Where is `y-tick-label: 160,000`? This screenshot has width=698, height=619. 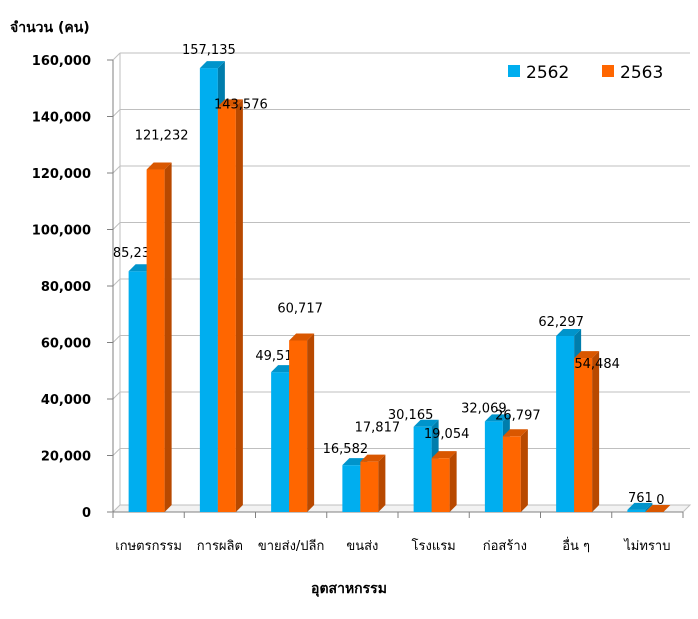
y-tick-label: 160,000 is located at coordinates (61, 61).